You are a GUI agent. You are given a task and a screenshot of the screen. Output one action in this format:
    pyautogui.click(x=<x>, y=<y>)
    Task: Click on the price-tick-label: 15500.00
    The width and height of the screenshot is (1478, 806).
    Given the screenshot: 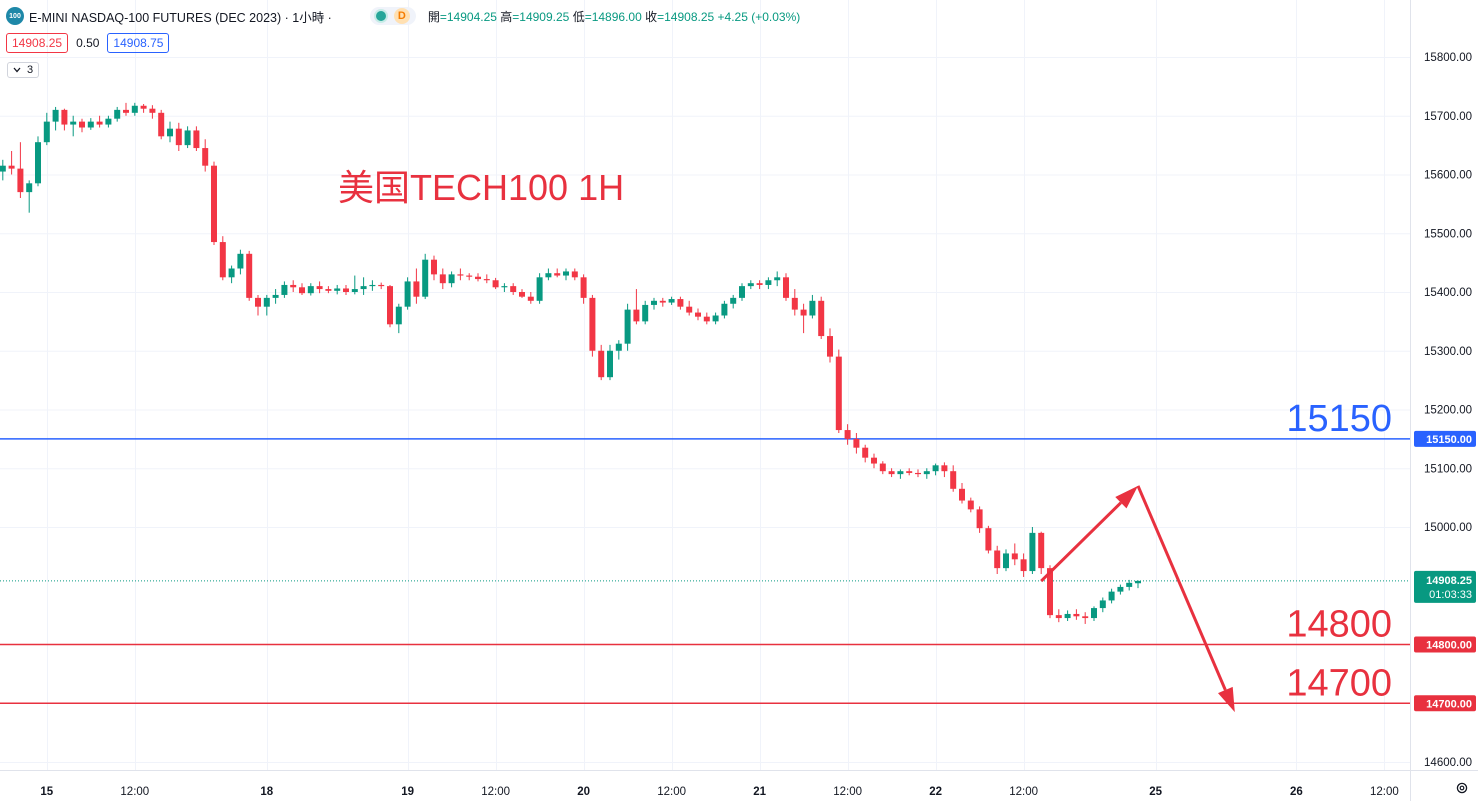 What is the action you would take?
    pyautogui.click(x=1448, y=234)
    